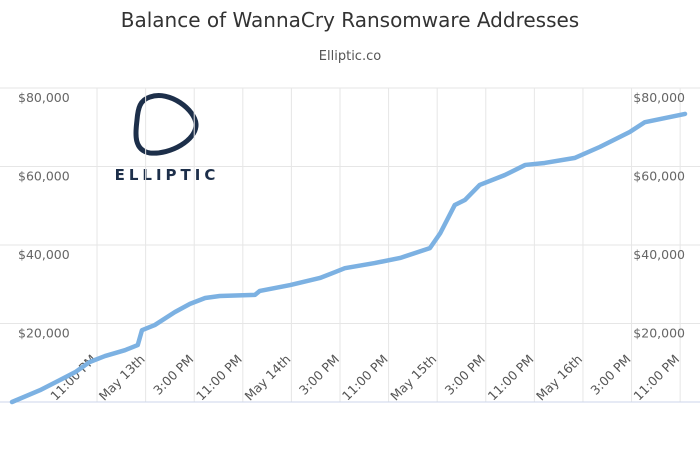  Describe the element at coordinates (659, 254) in the screenshot. I see `y2-tick-label: $40,000` at that location.